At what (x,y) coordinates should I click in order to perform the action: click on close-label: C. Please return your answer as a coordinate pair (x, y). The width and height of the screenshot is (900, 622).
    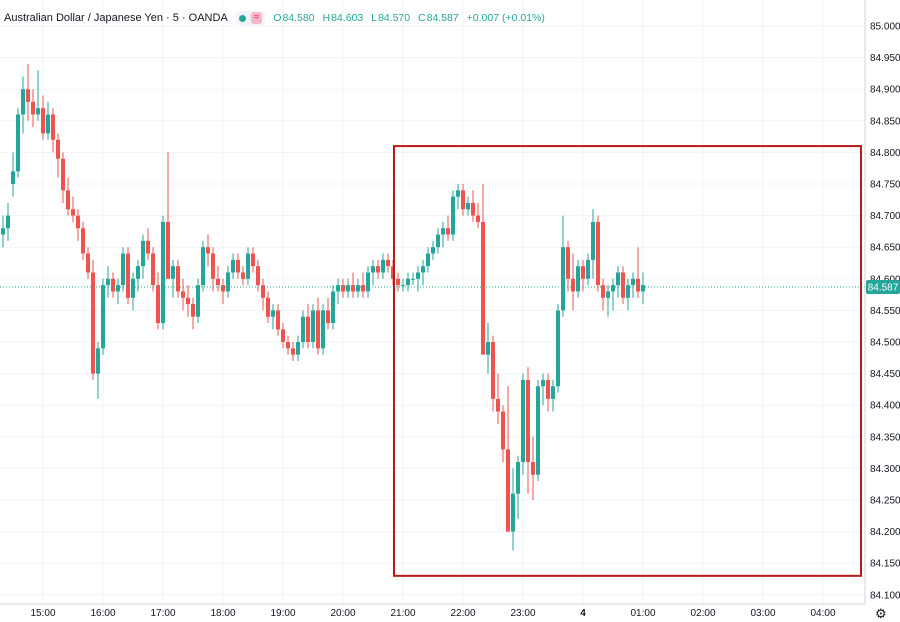
    Looking at the image, I should click on (422, 18).